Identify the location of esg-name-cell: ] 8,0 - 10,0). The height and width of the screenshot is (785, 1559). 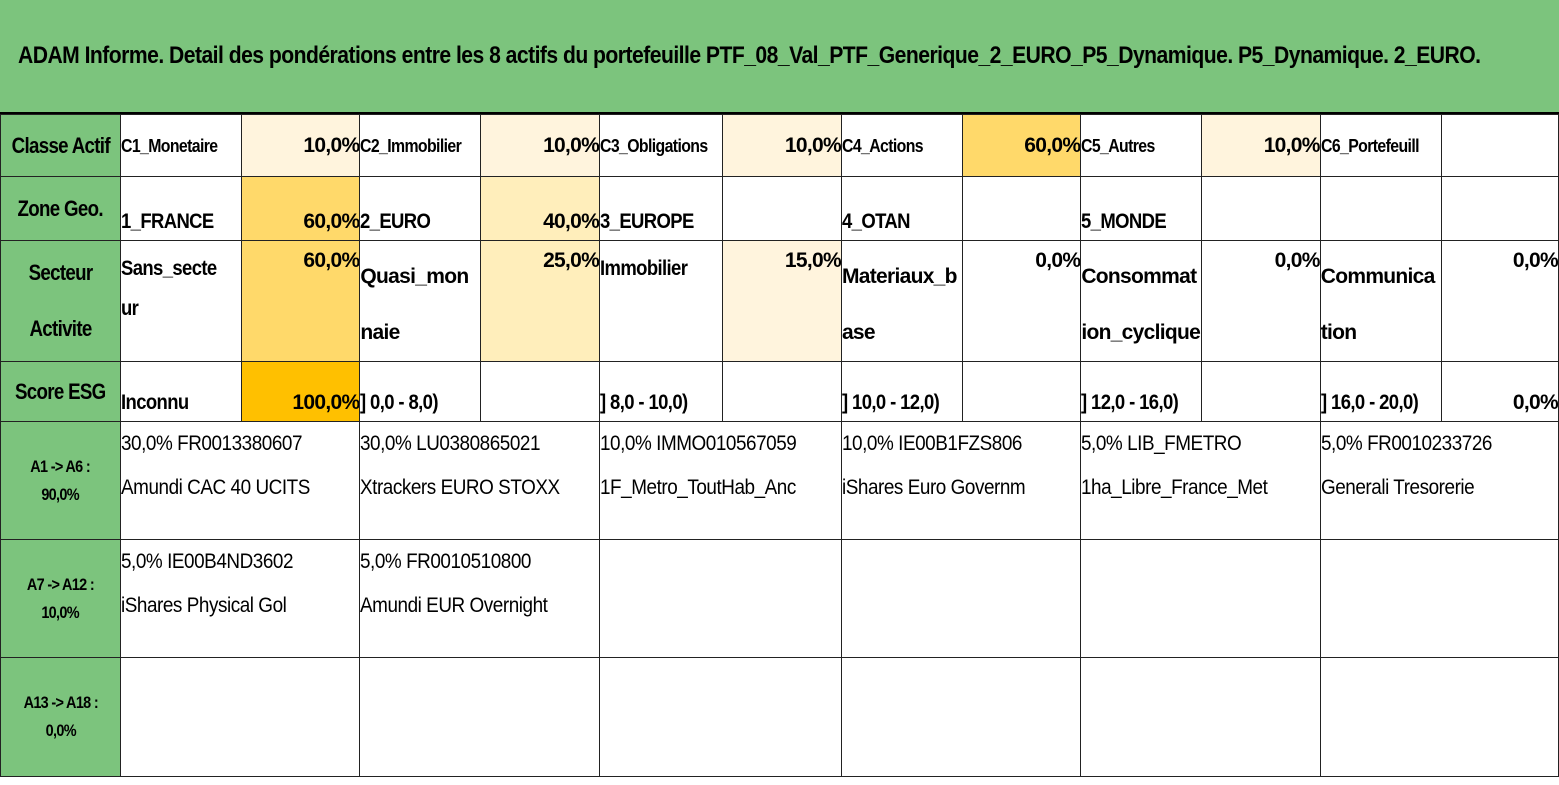
(661, 391).